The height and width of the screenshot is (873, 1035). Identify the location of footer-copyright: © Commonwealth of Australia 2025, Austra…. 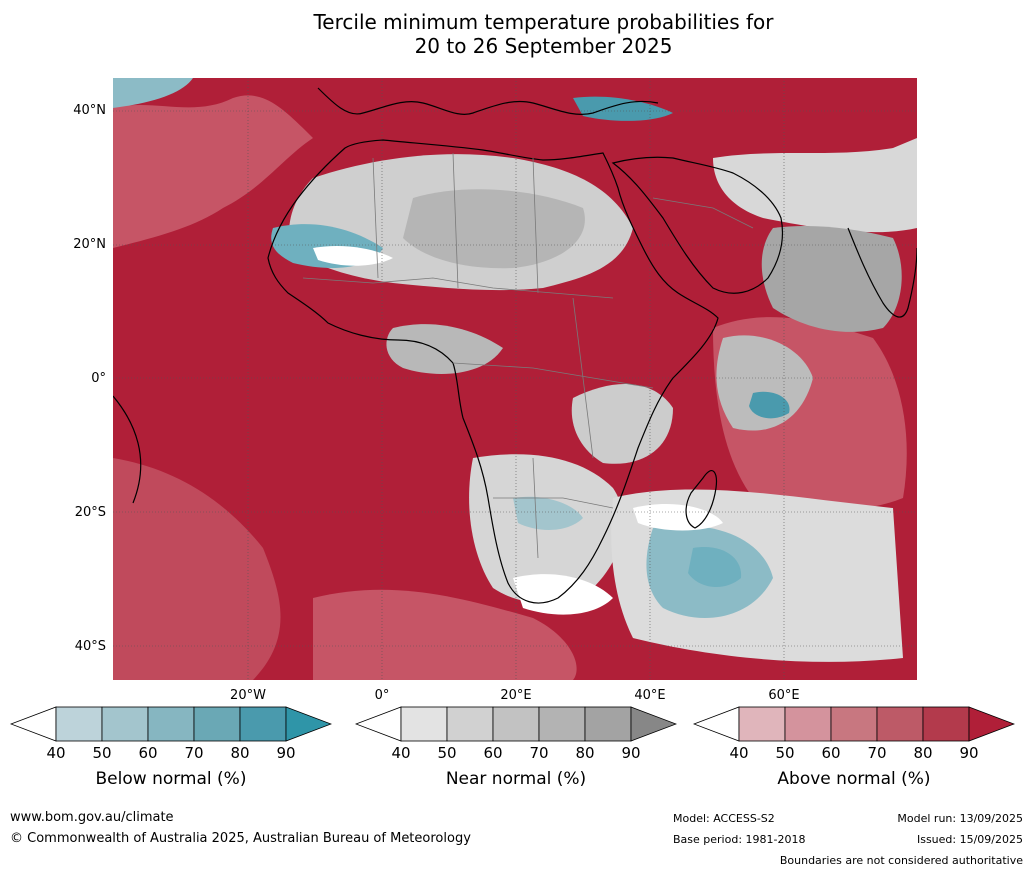
(240, 838).